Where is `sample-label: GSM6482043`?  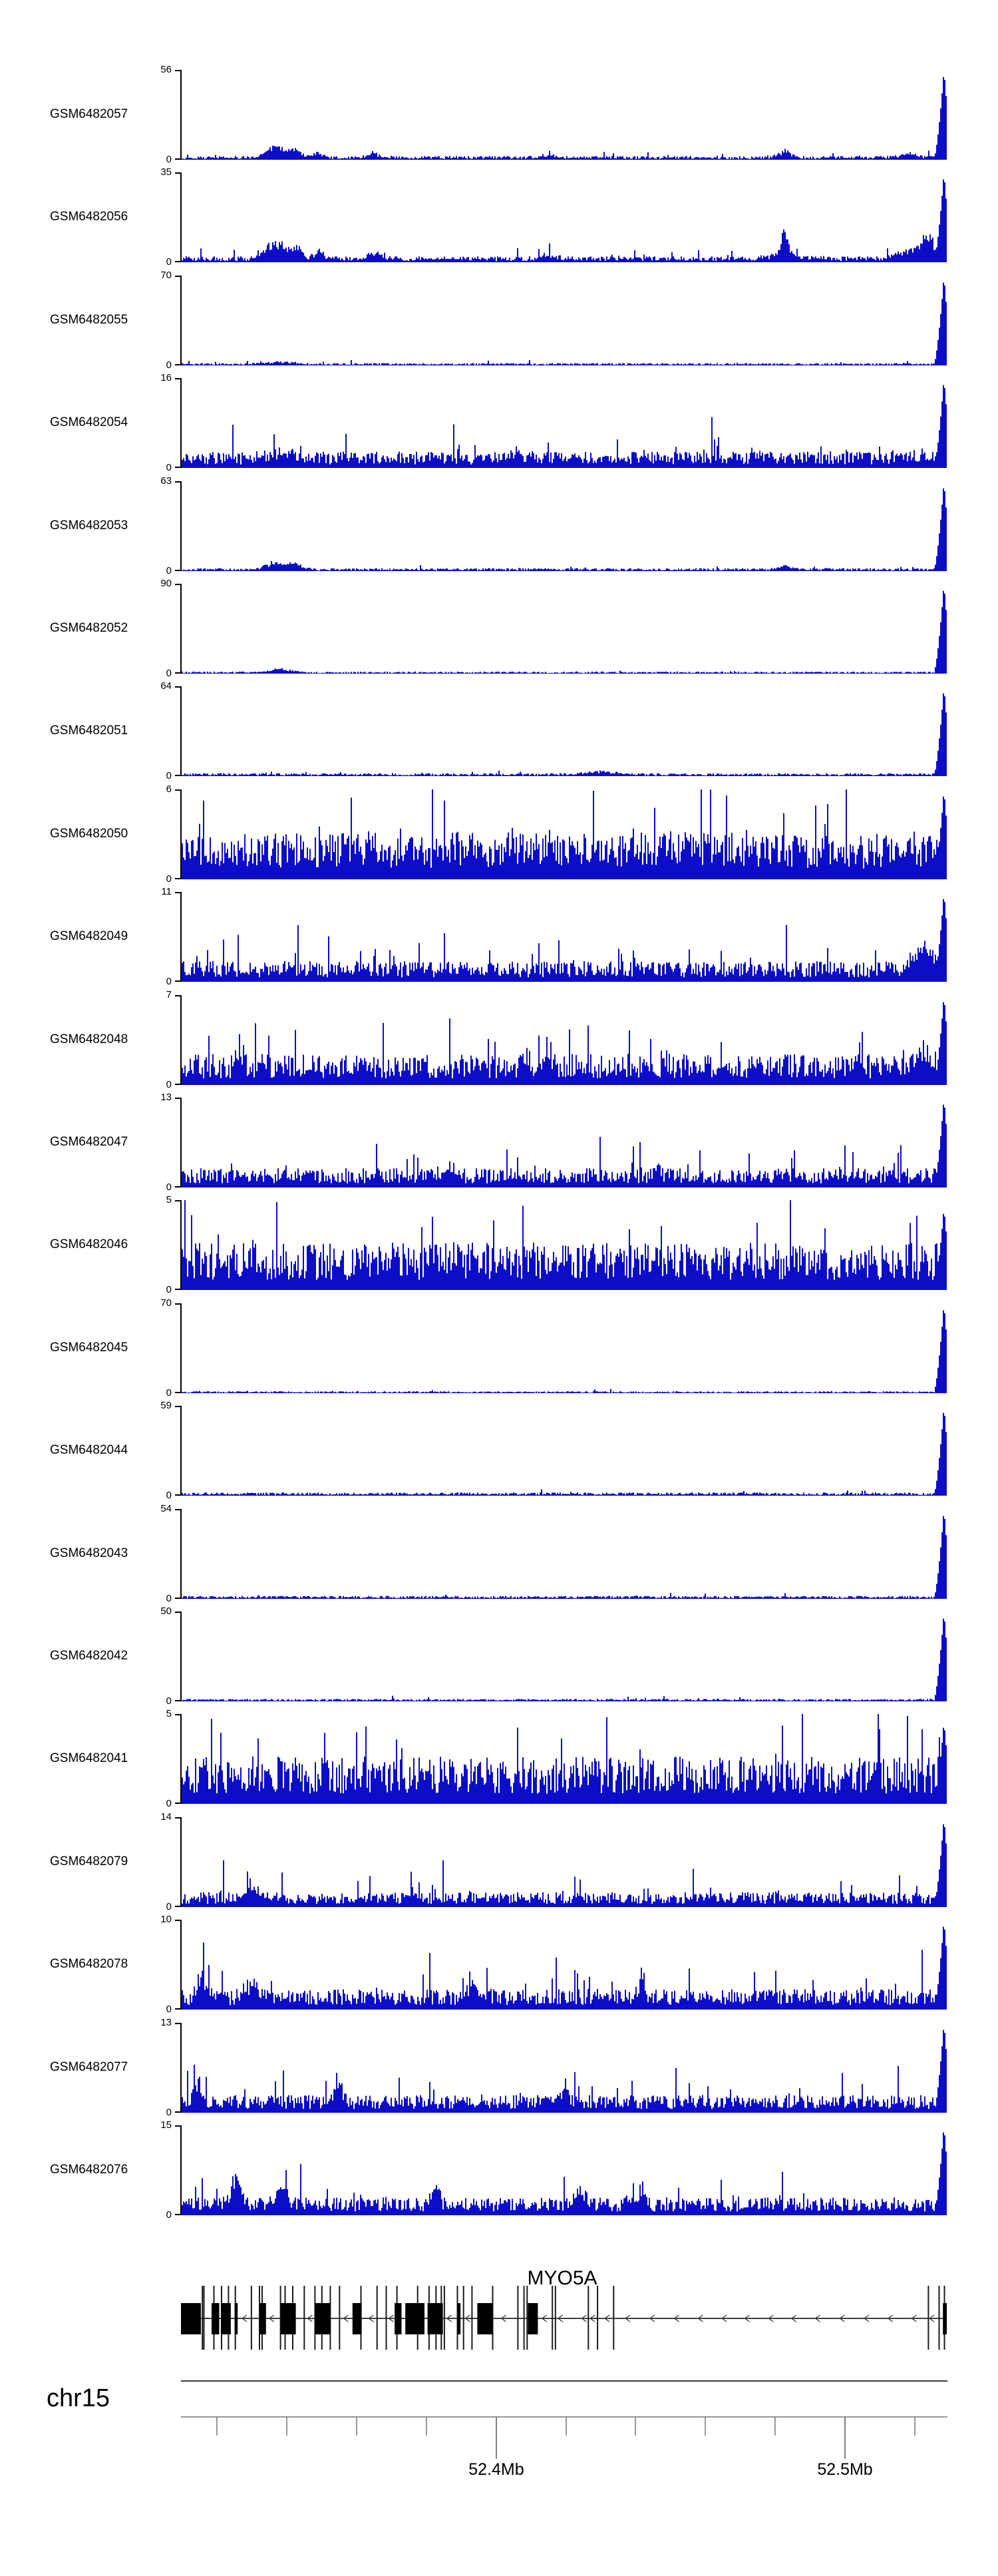 sample-label: GSM6482043 is located at coordinates (89, 1553).